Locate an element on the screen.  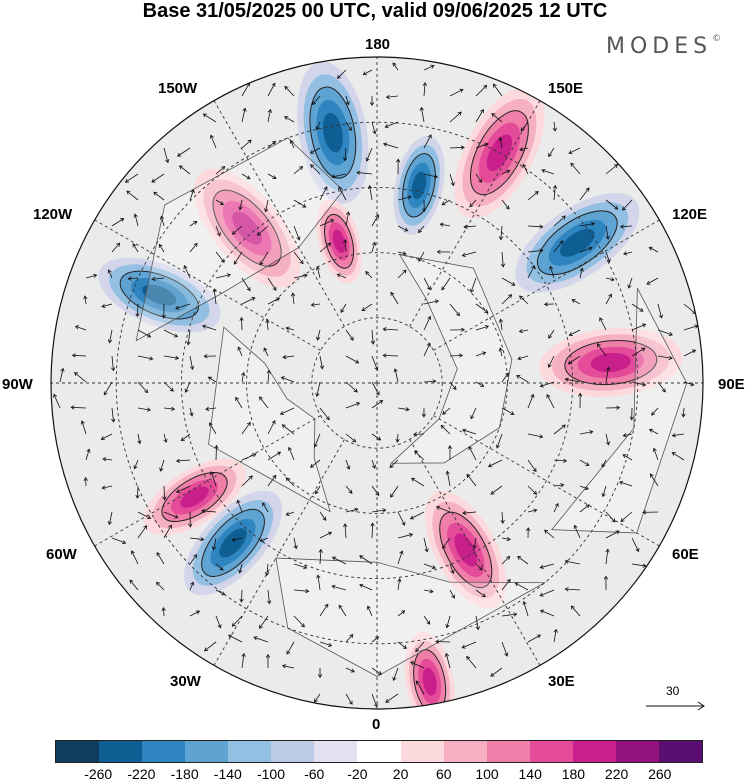
landmass-outline is located at coordinates (619, 411).